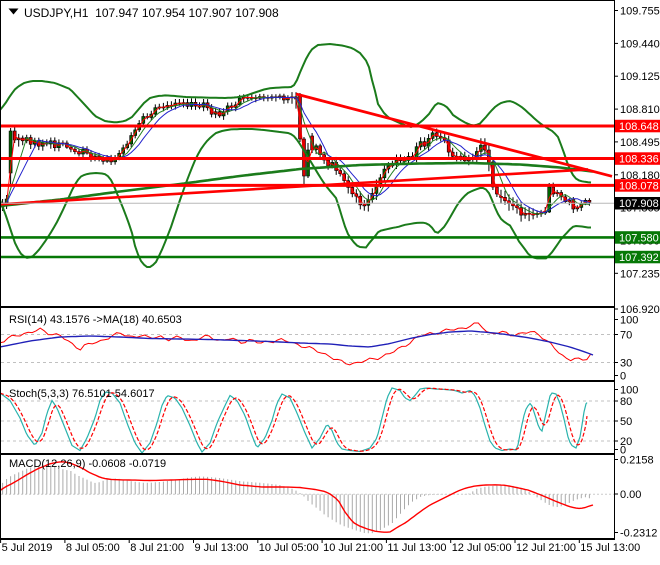 This screenshot has height=565, width=660. Describe the element at coordinates (626, 336) in the screenshot. I see `svg-text: 70` at that location.